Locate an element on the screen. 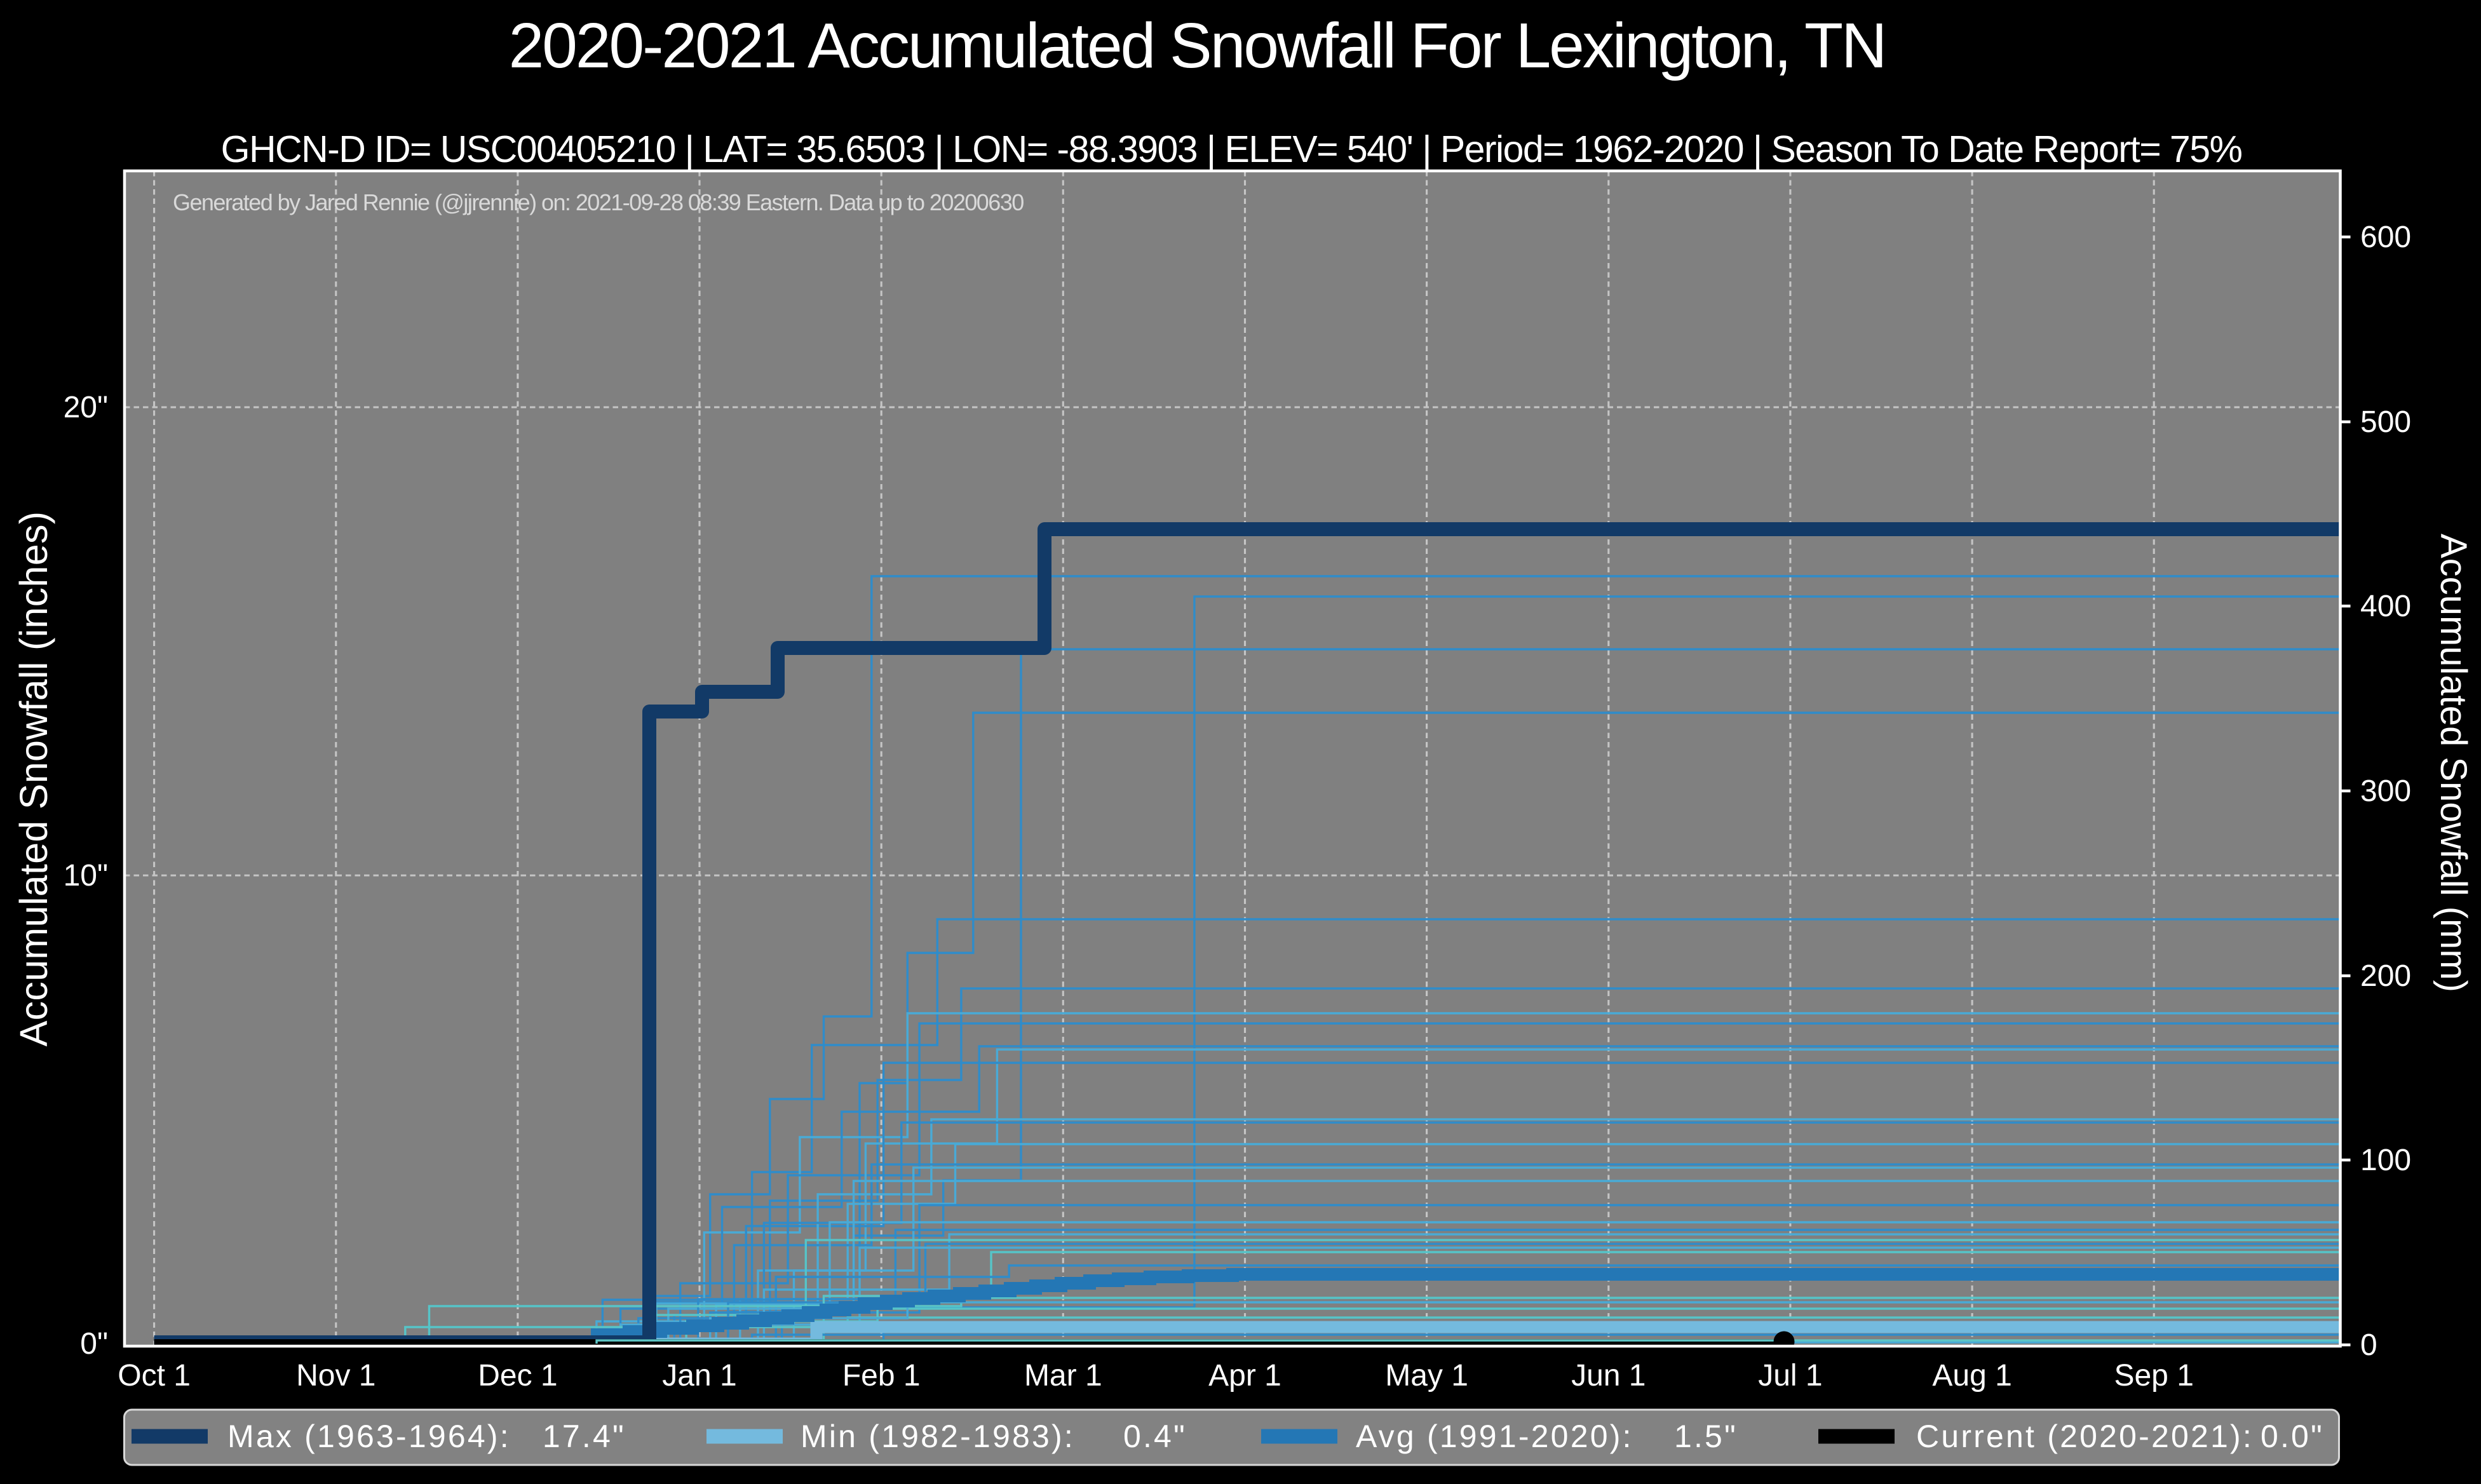 This screenshot has height=1484, width=2481. svg-text: 17.4" is located at coordinates (584, 1436).